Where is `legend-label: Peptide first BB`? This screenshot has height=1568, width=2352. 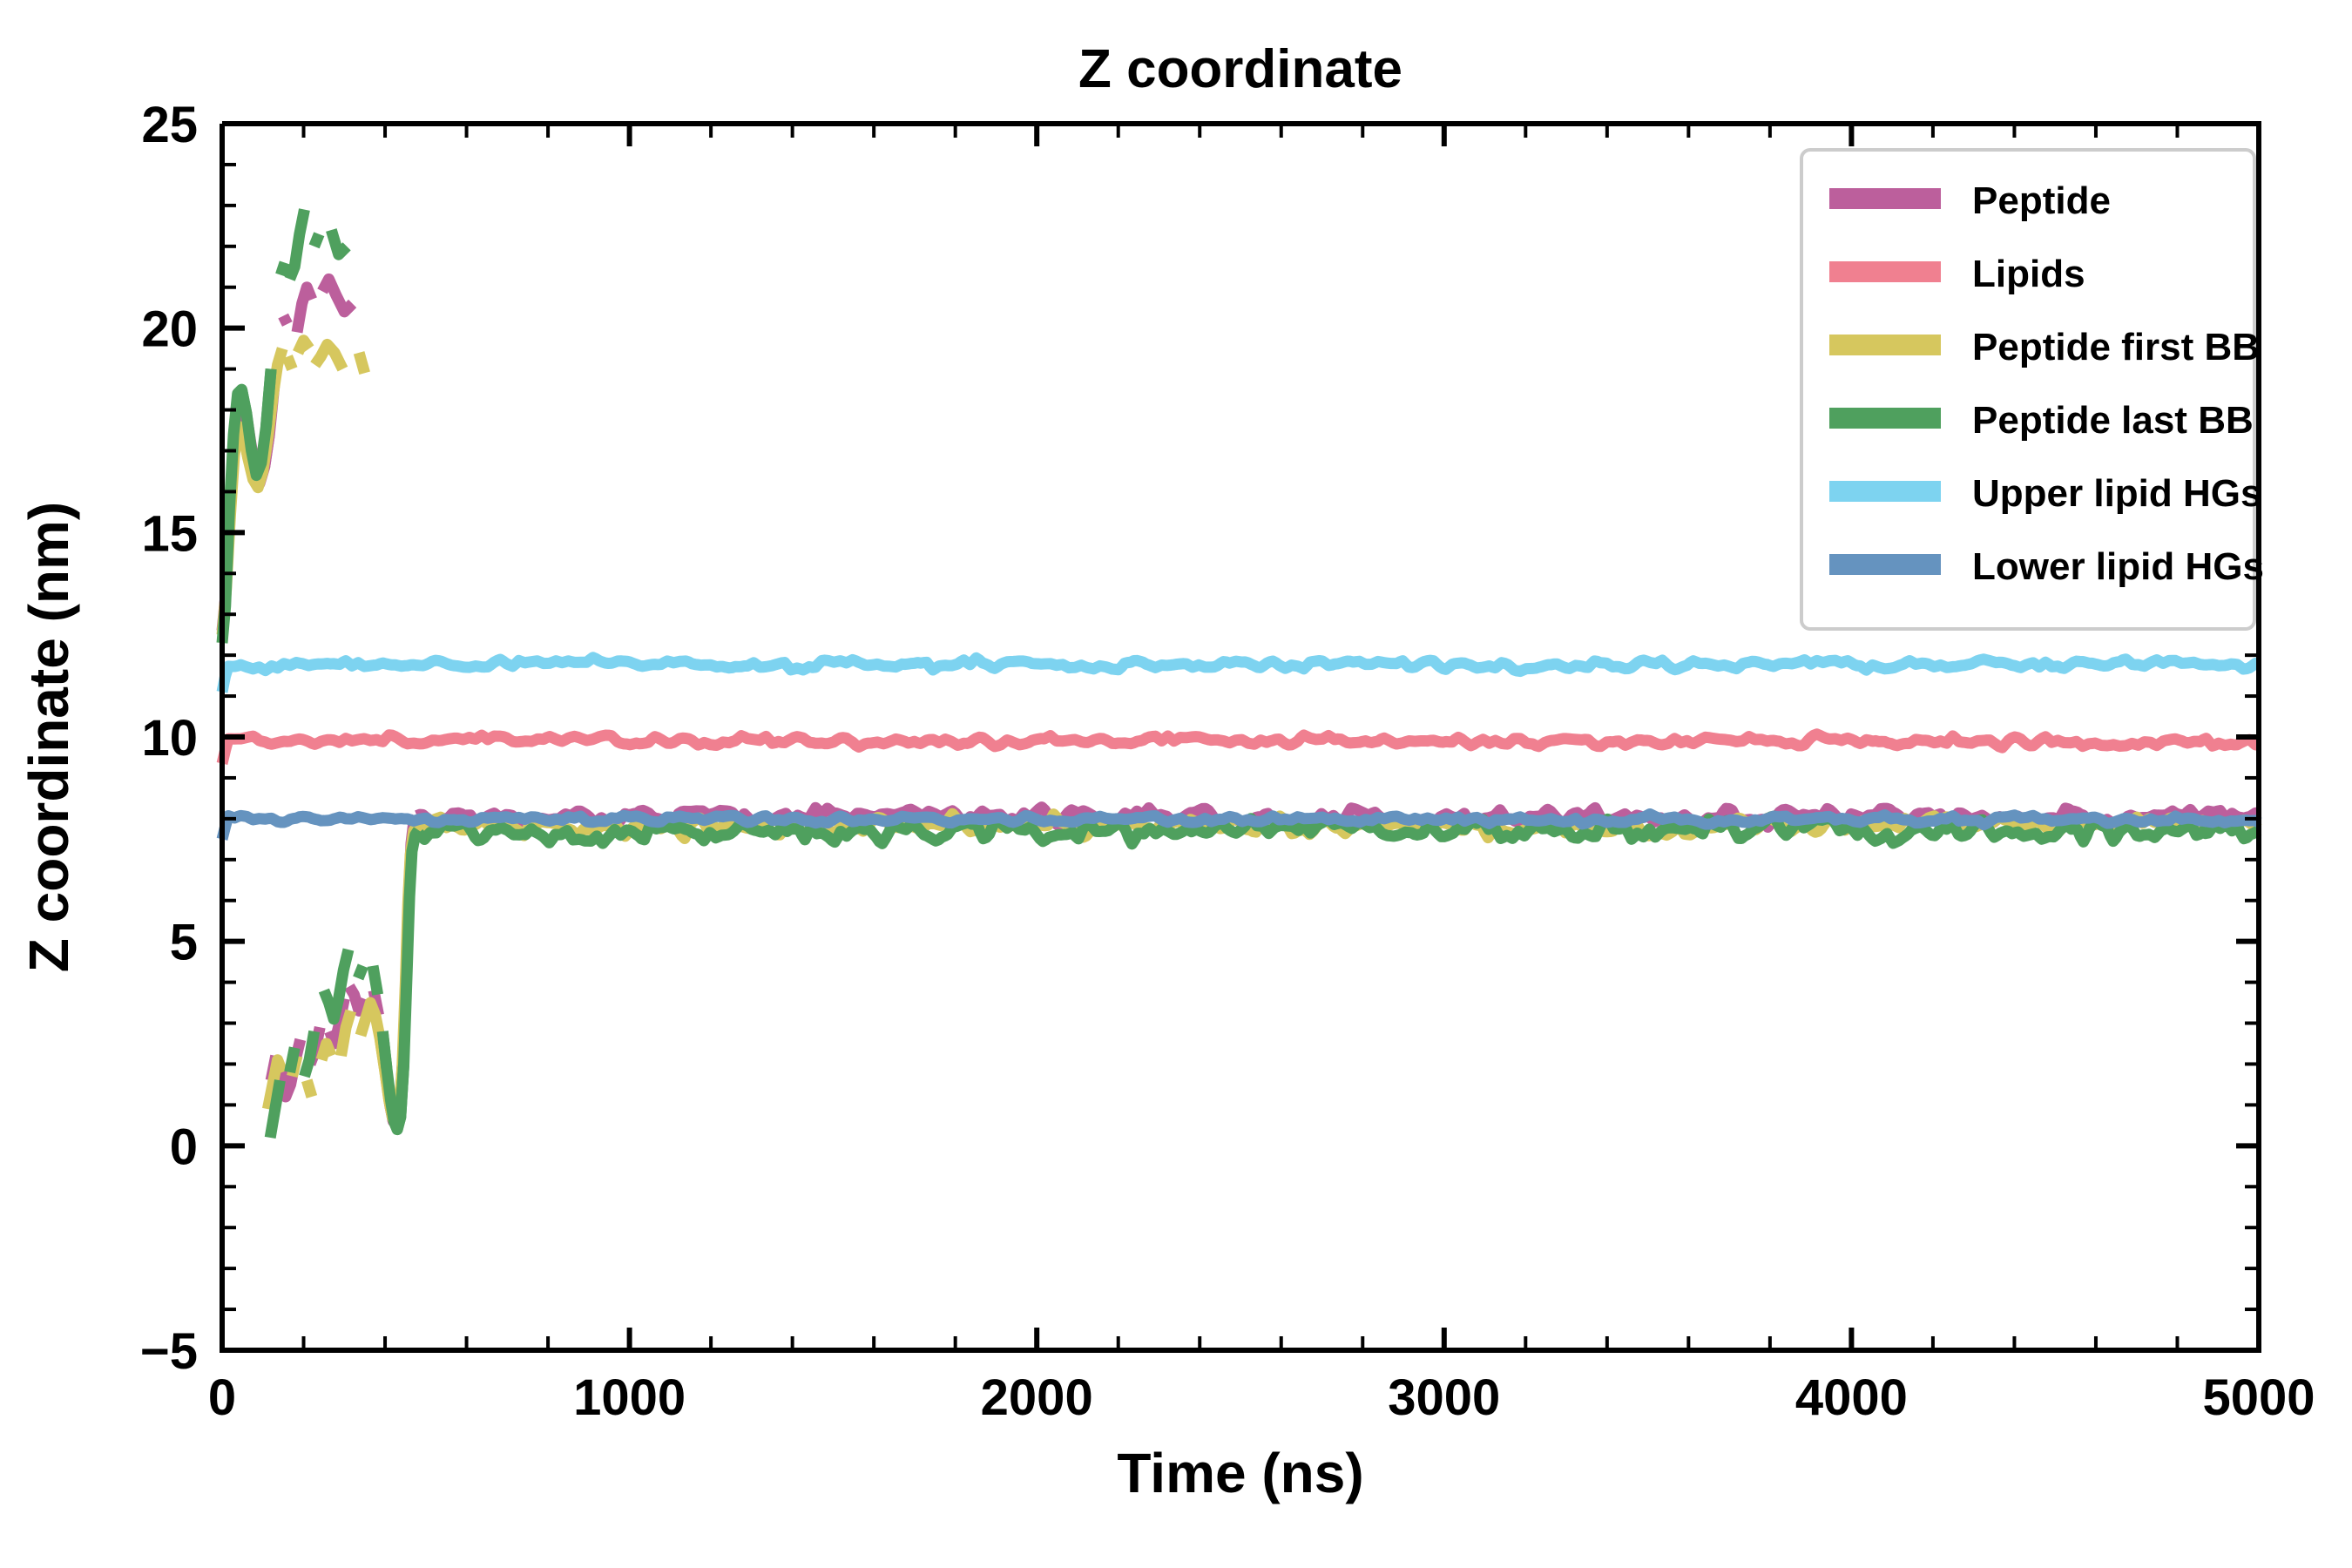 legend-label: Peptide first BB is located at coordinates (2116, 347).